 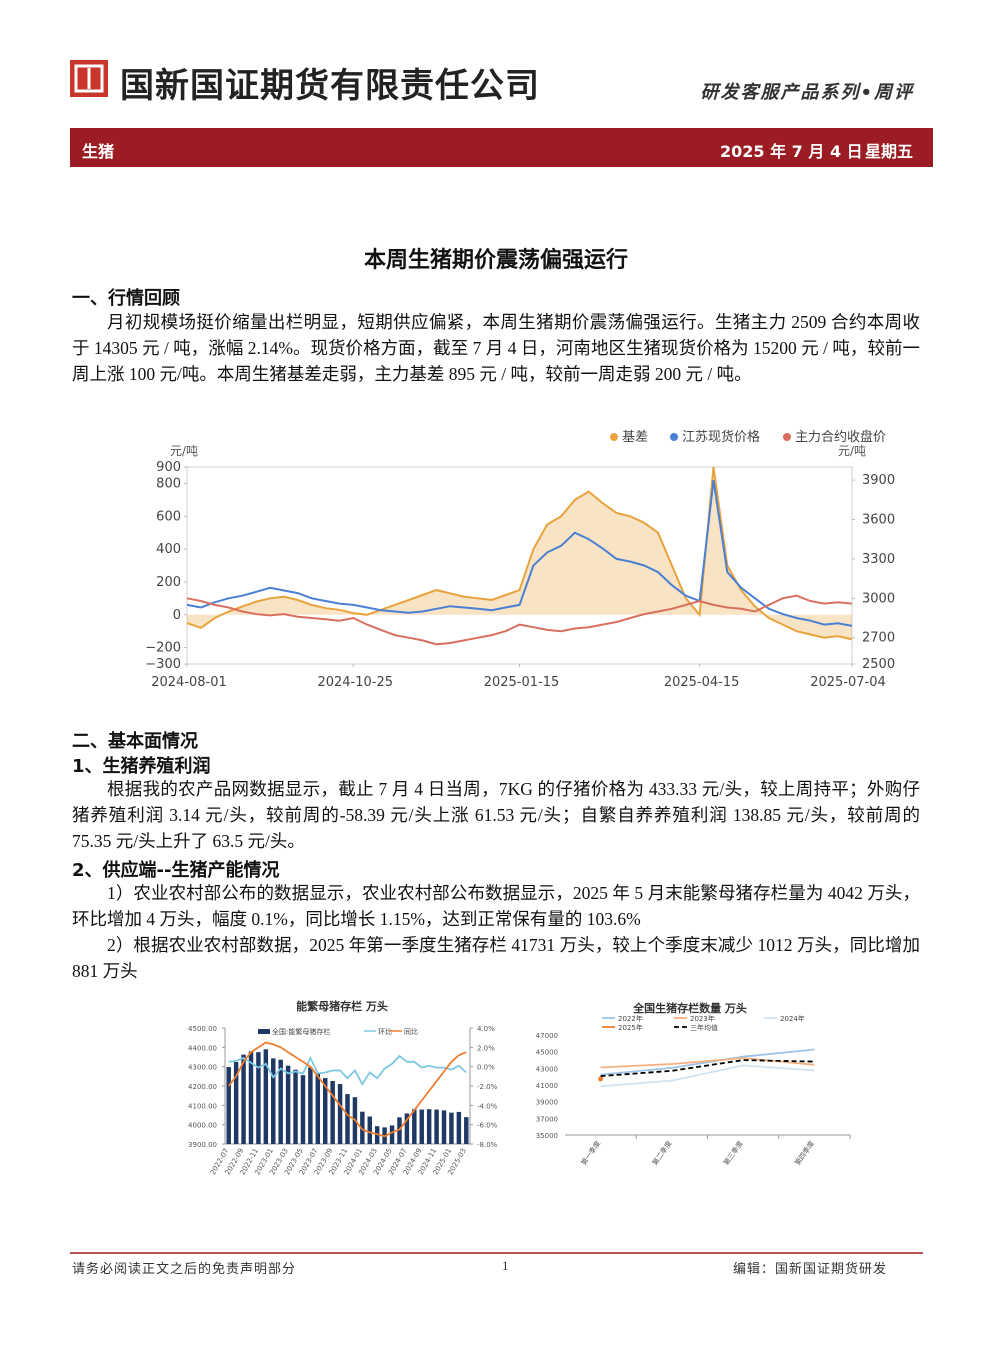 I want to click on y-tick-label: 35000, so click(x=547, y=1136).